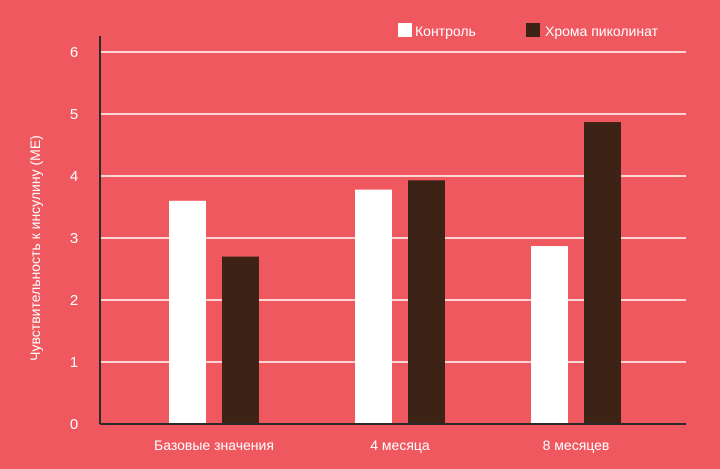 The image size is (720, 469). Describe the element at coordinates (602, 31) in the screenshot. I see `legend-label: Хрома пиколинат` at that location.